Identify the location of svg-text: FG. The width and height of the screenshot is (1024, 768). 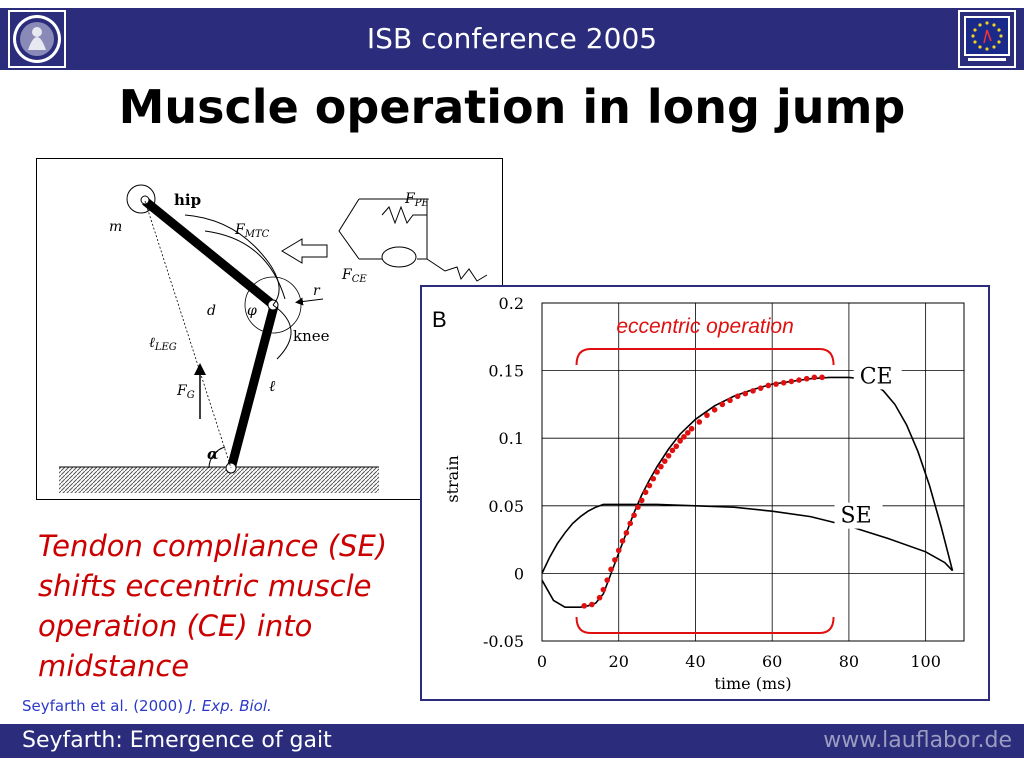
(185, 392).